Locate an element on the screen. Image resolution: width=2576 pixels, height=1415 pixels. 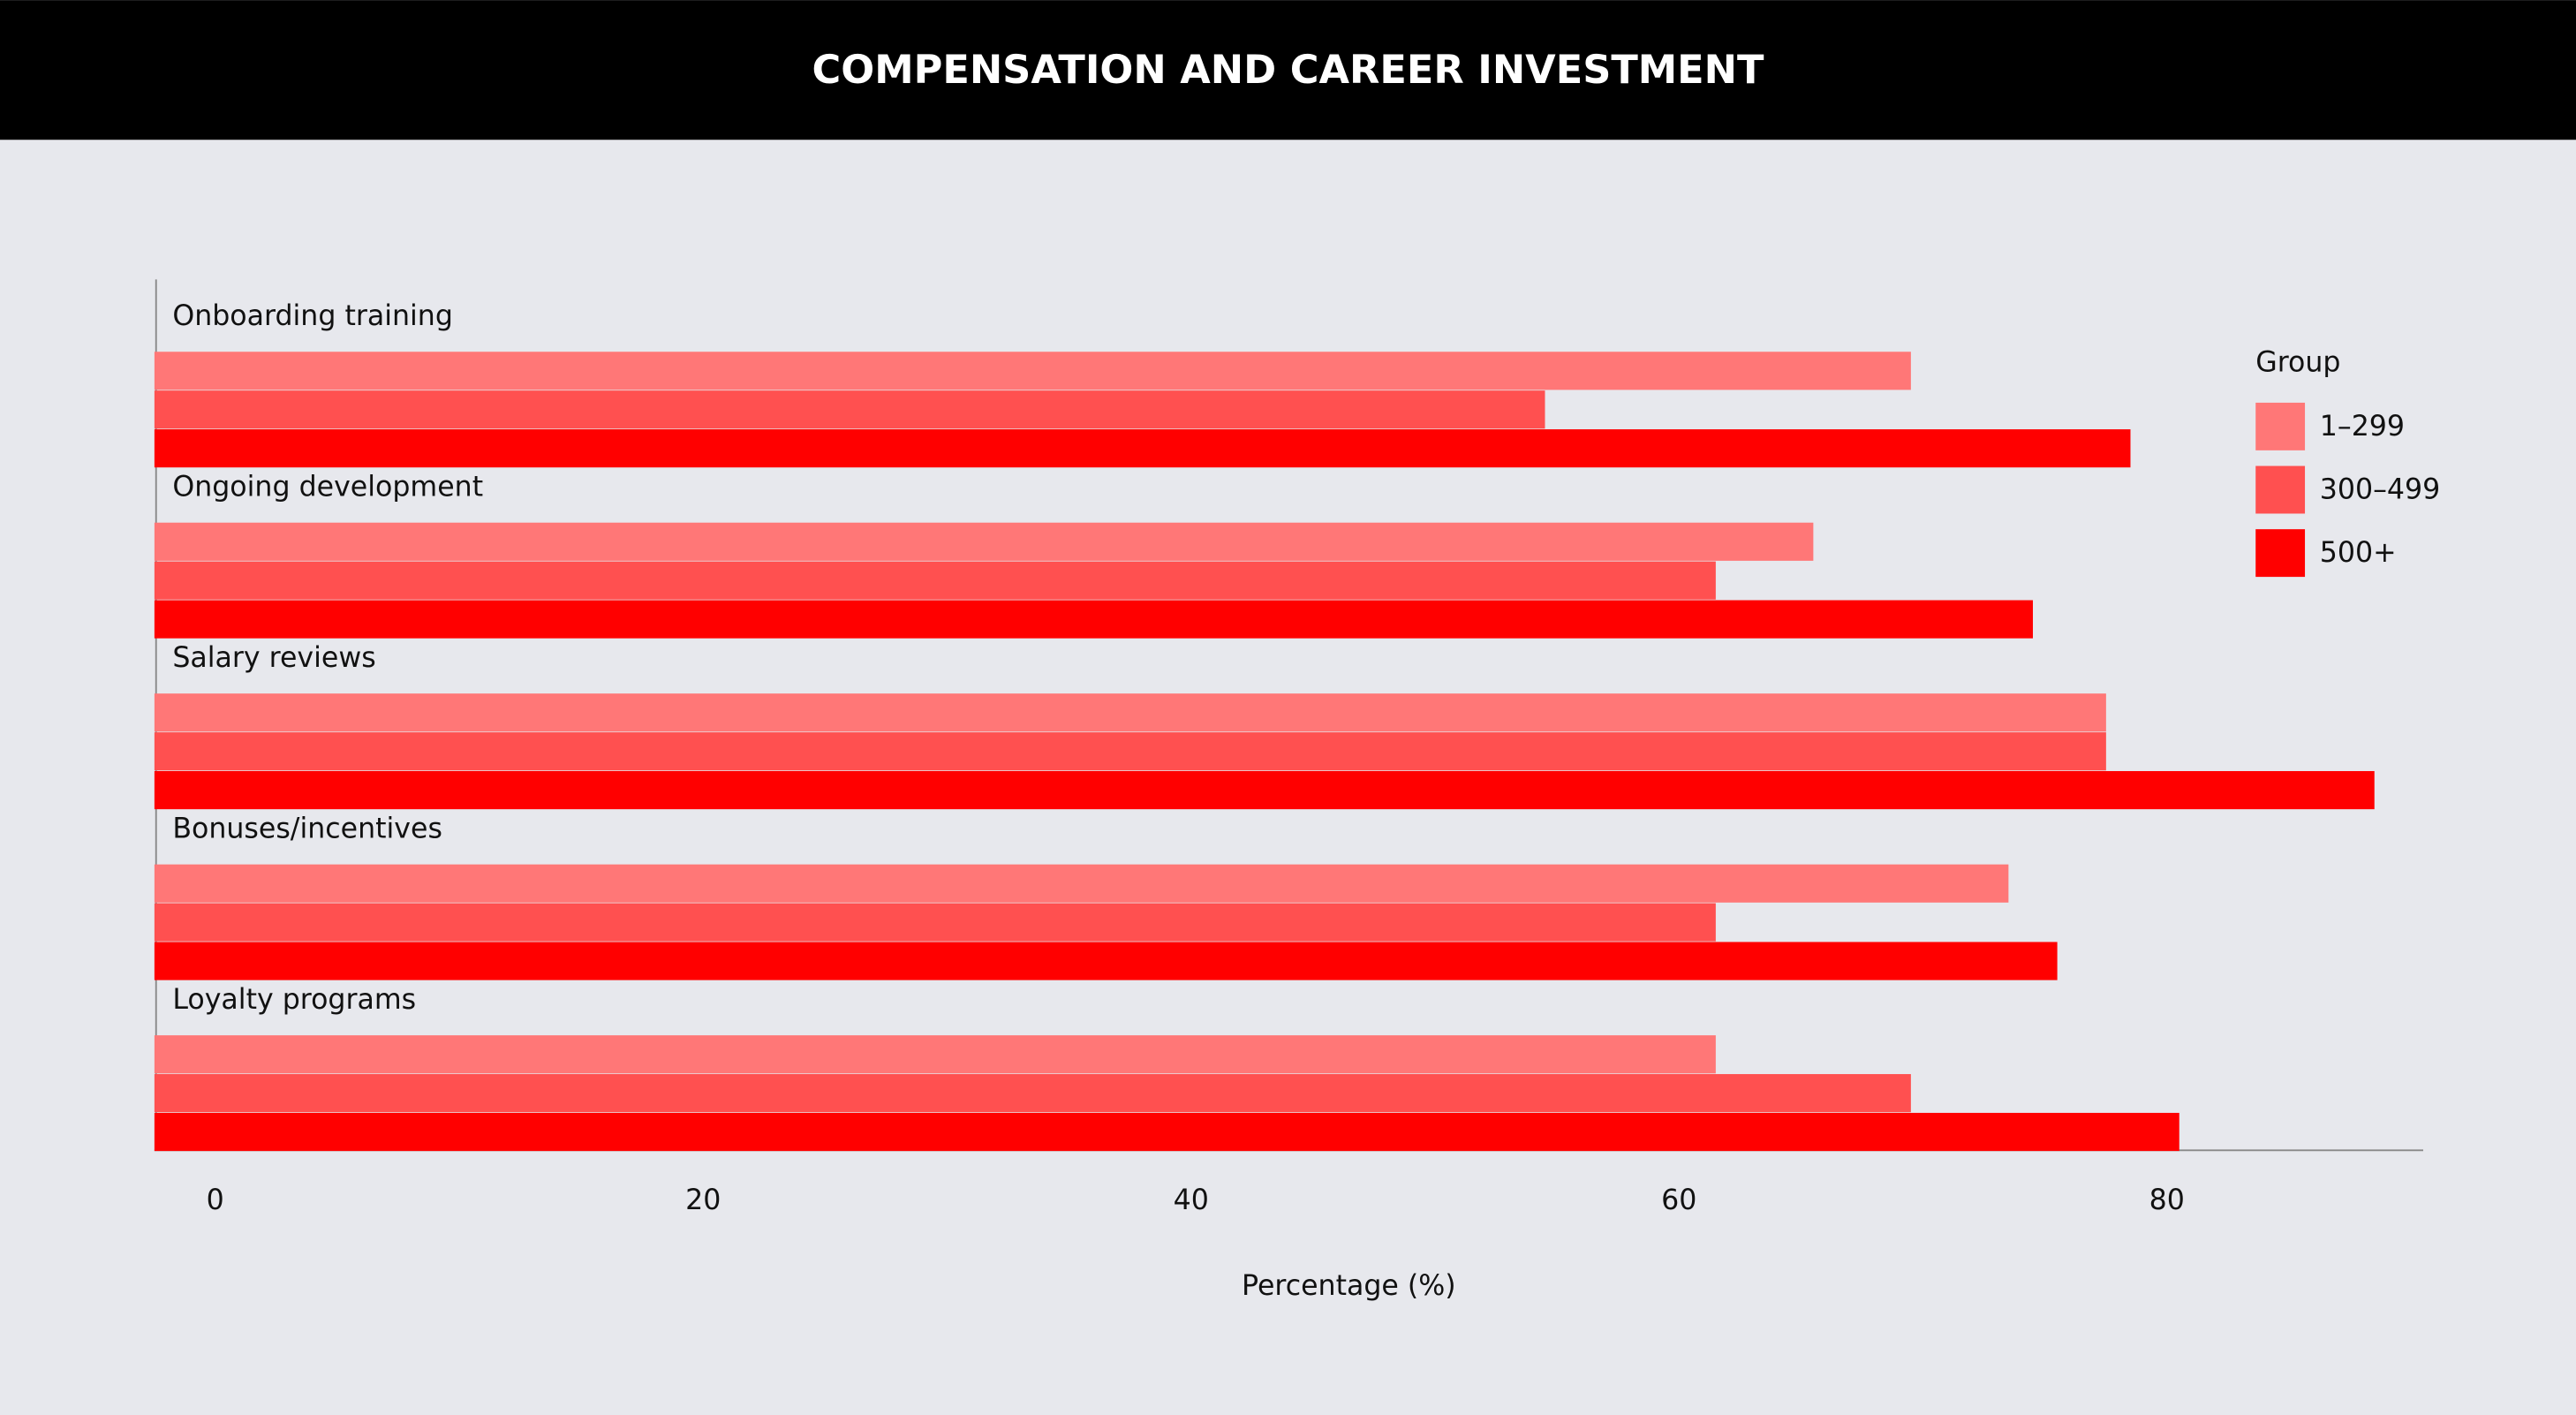
title-bar is located at coordinates (1288, 70).